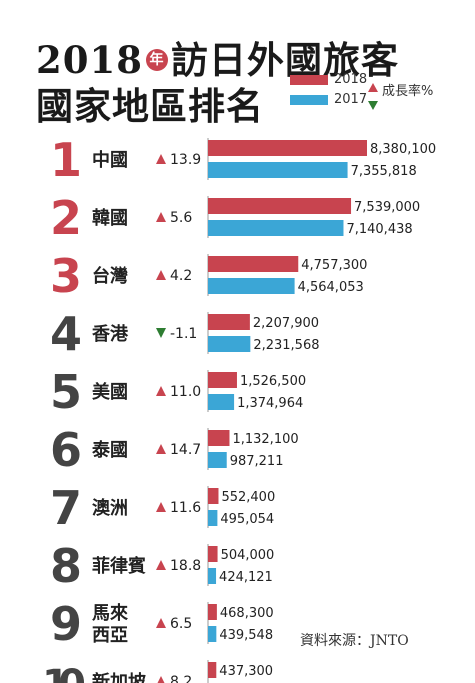  What do you see at coordinates (119, 677) in the screenshot?
I see `category-label: 新加坡` at bounding box center [119, 677].